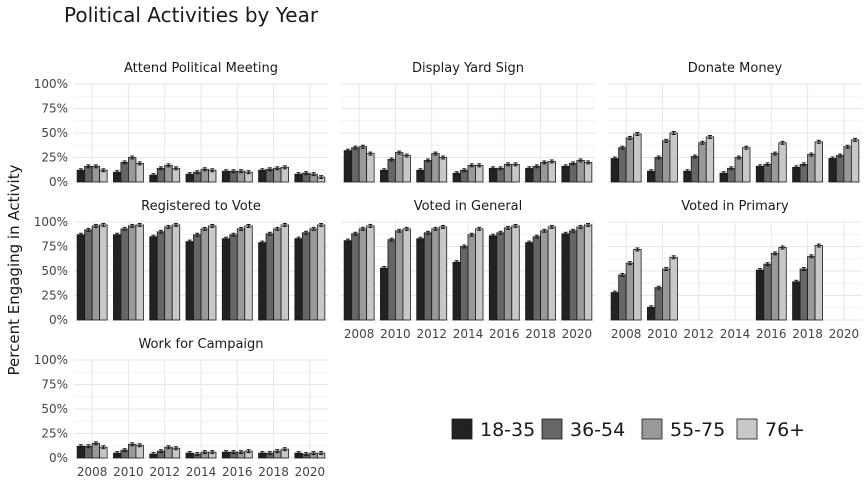 The height and width of the screenshot is (485, 866). Describe the element at coordinates (573, 172) in the screenshot. I see `bar-36-54-2020` at that location.